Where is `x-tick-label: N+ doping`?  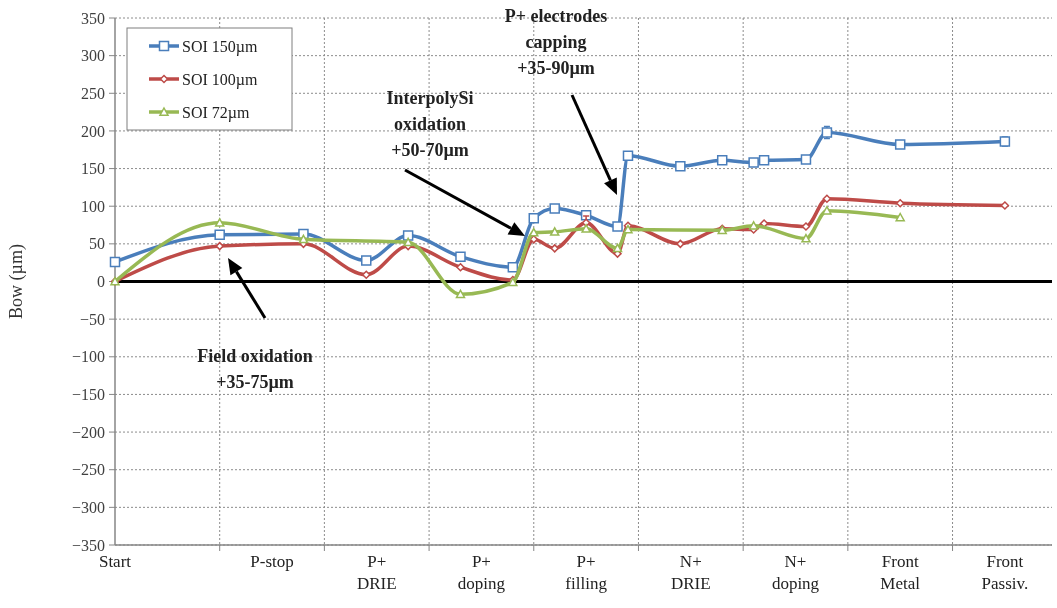 x-tick-label: N+ doping is located at coordinates (795, 572).